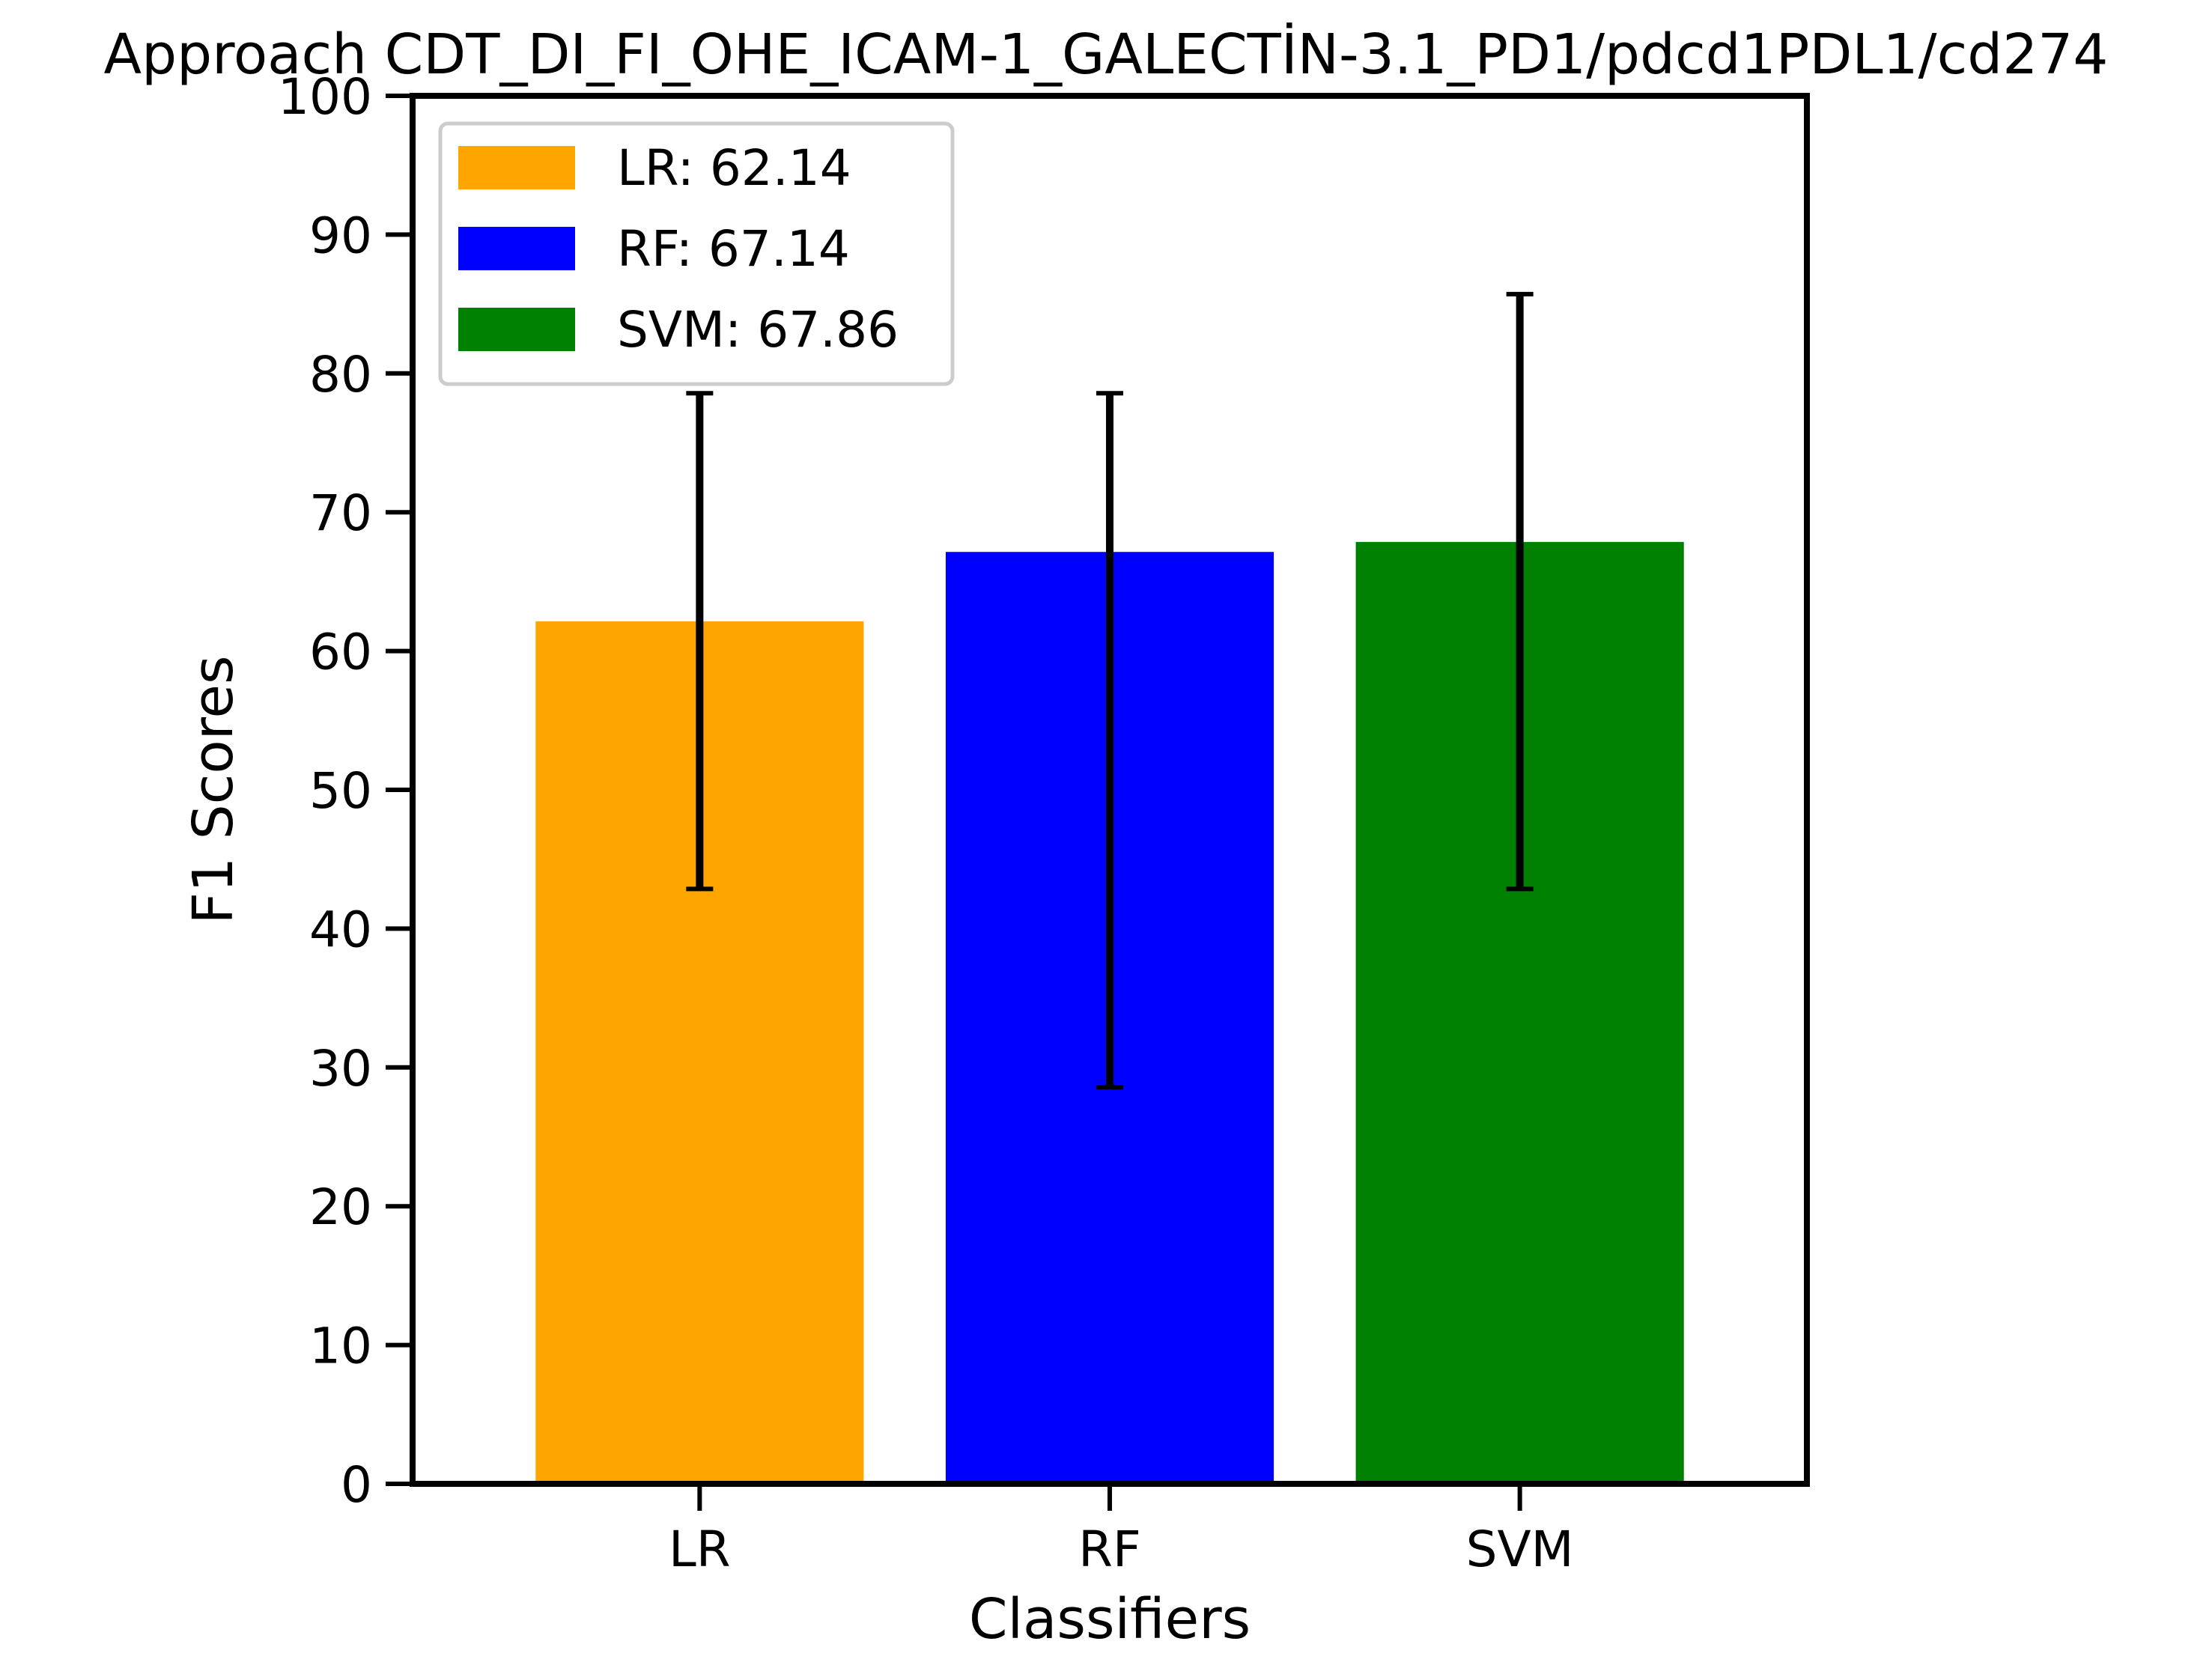  I want to click on legend-item-svm: SVM: 67.86, so click(678, 330).